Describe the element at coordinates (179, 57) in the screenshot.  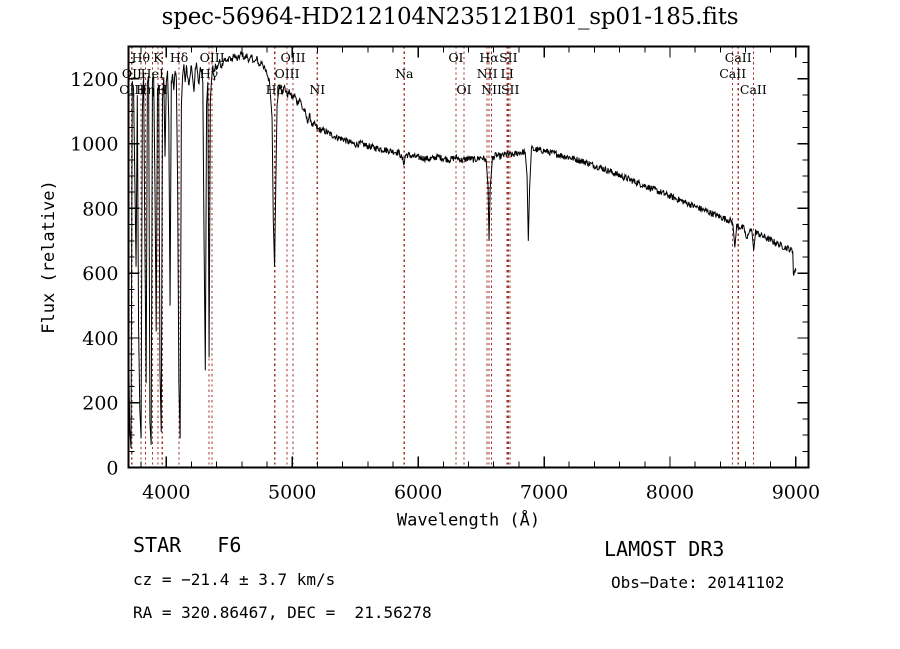
I see `spectral-line-label: Hδ` at that location.